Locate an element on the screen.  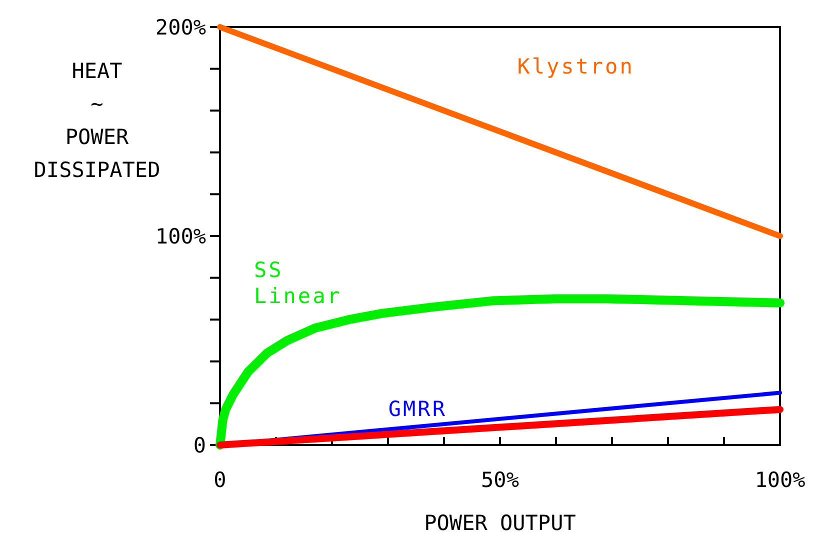
series-label: SS Linear is located at coordinates (298, 283).